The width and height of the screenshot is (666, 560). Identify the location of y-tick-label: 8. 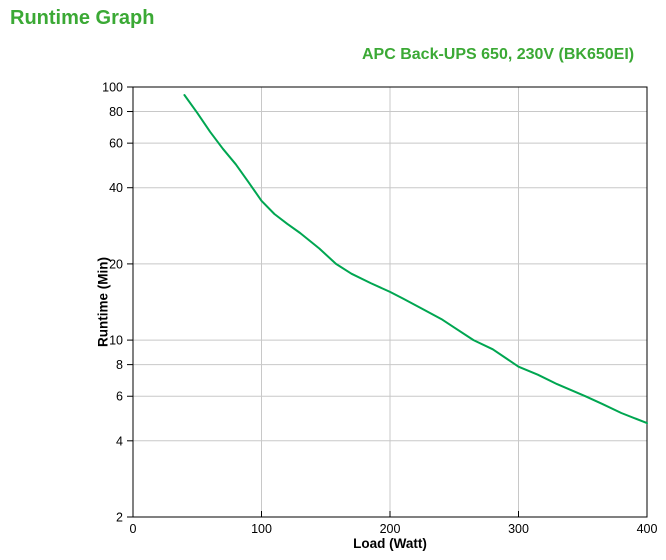
(119, 365).